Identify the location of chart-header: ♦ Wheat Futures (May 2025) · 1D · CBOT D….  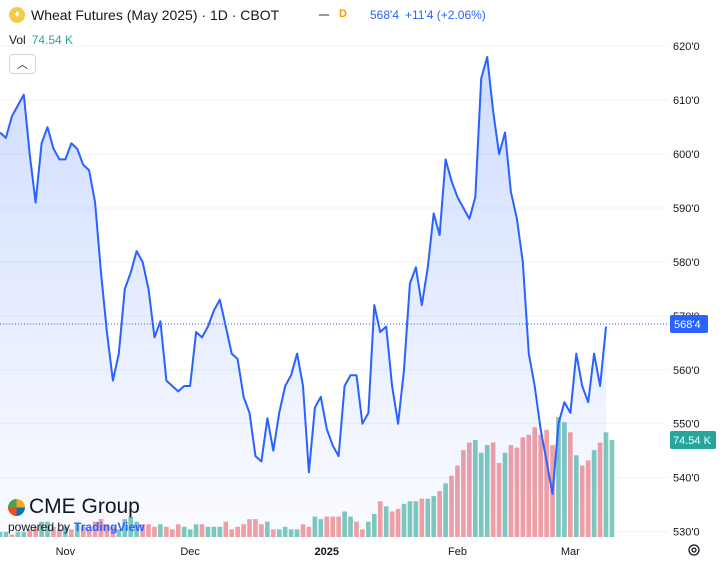
(361, 15).